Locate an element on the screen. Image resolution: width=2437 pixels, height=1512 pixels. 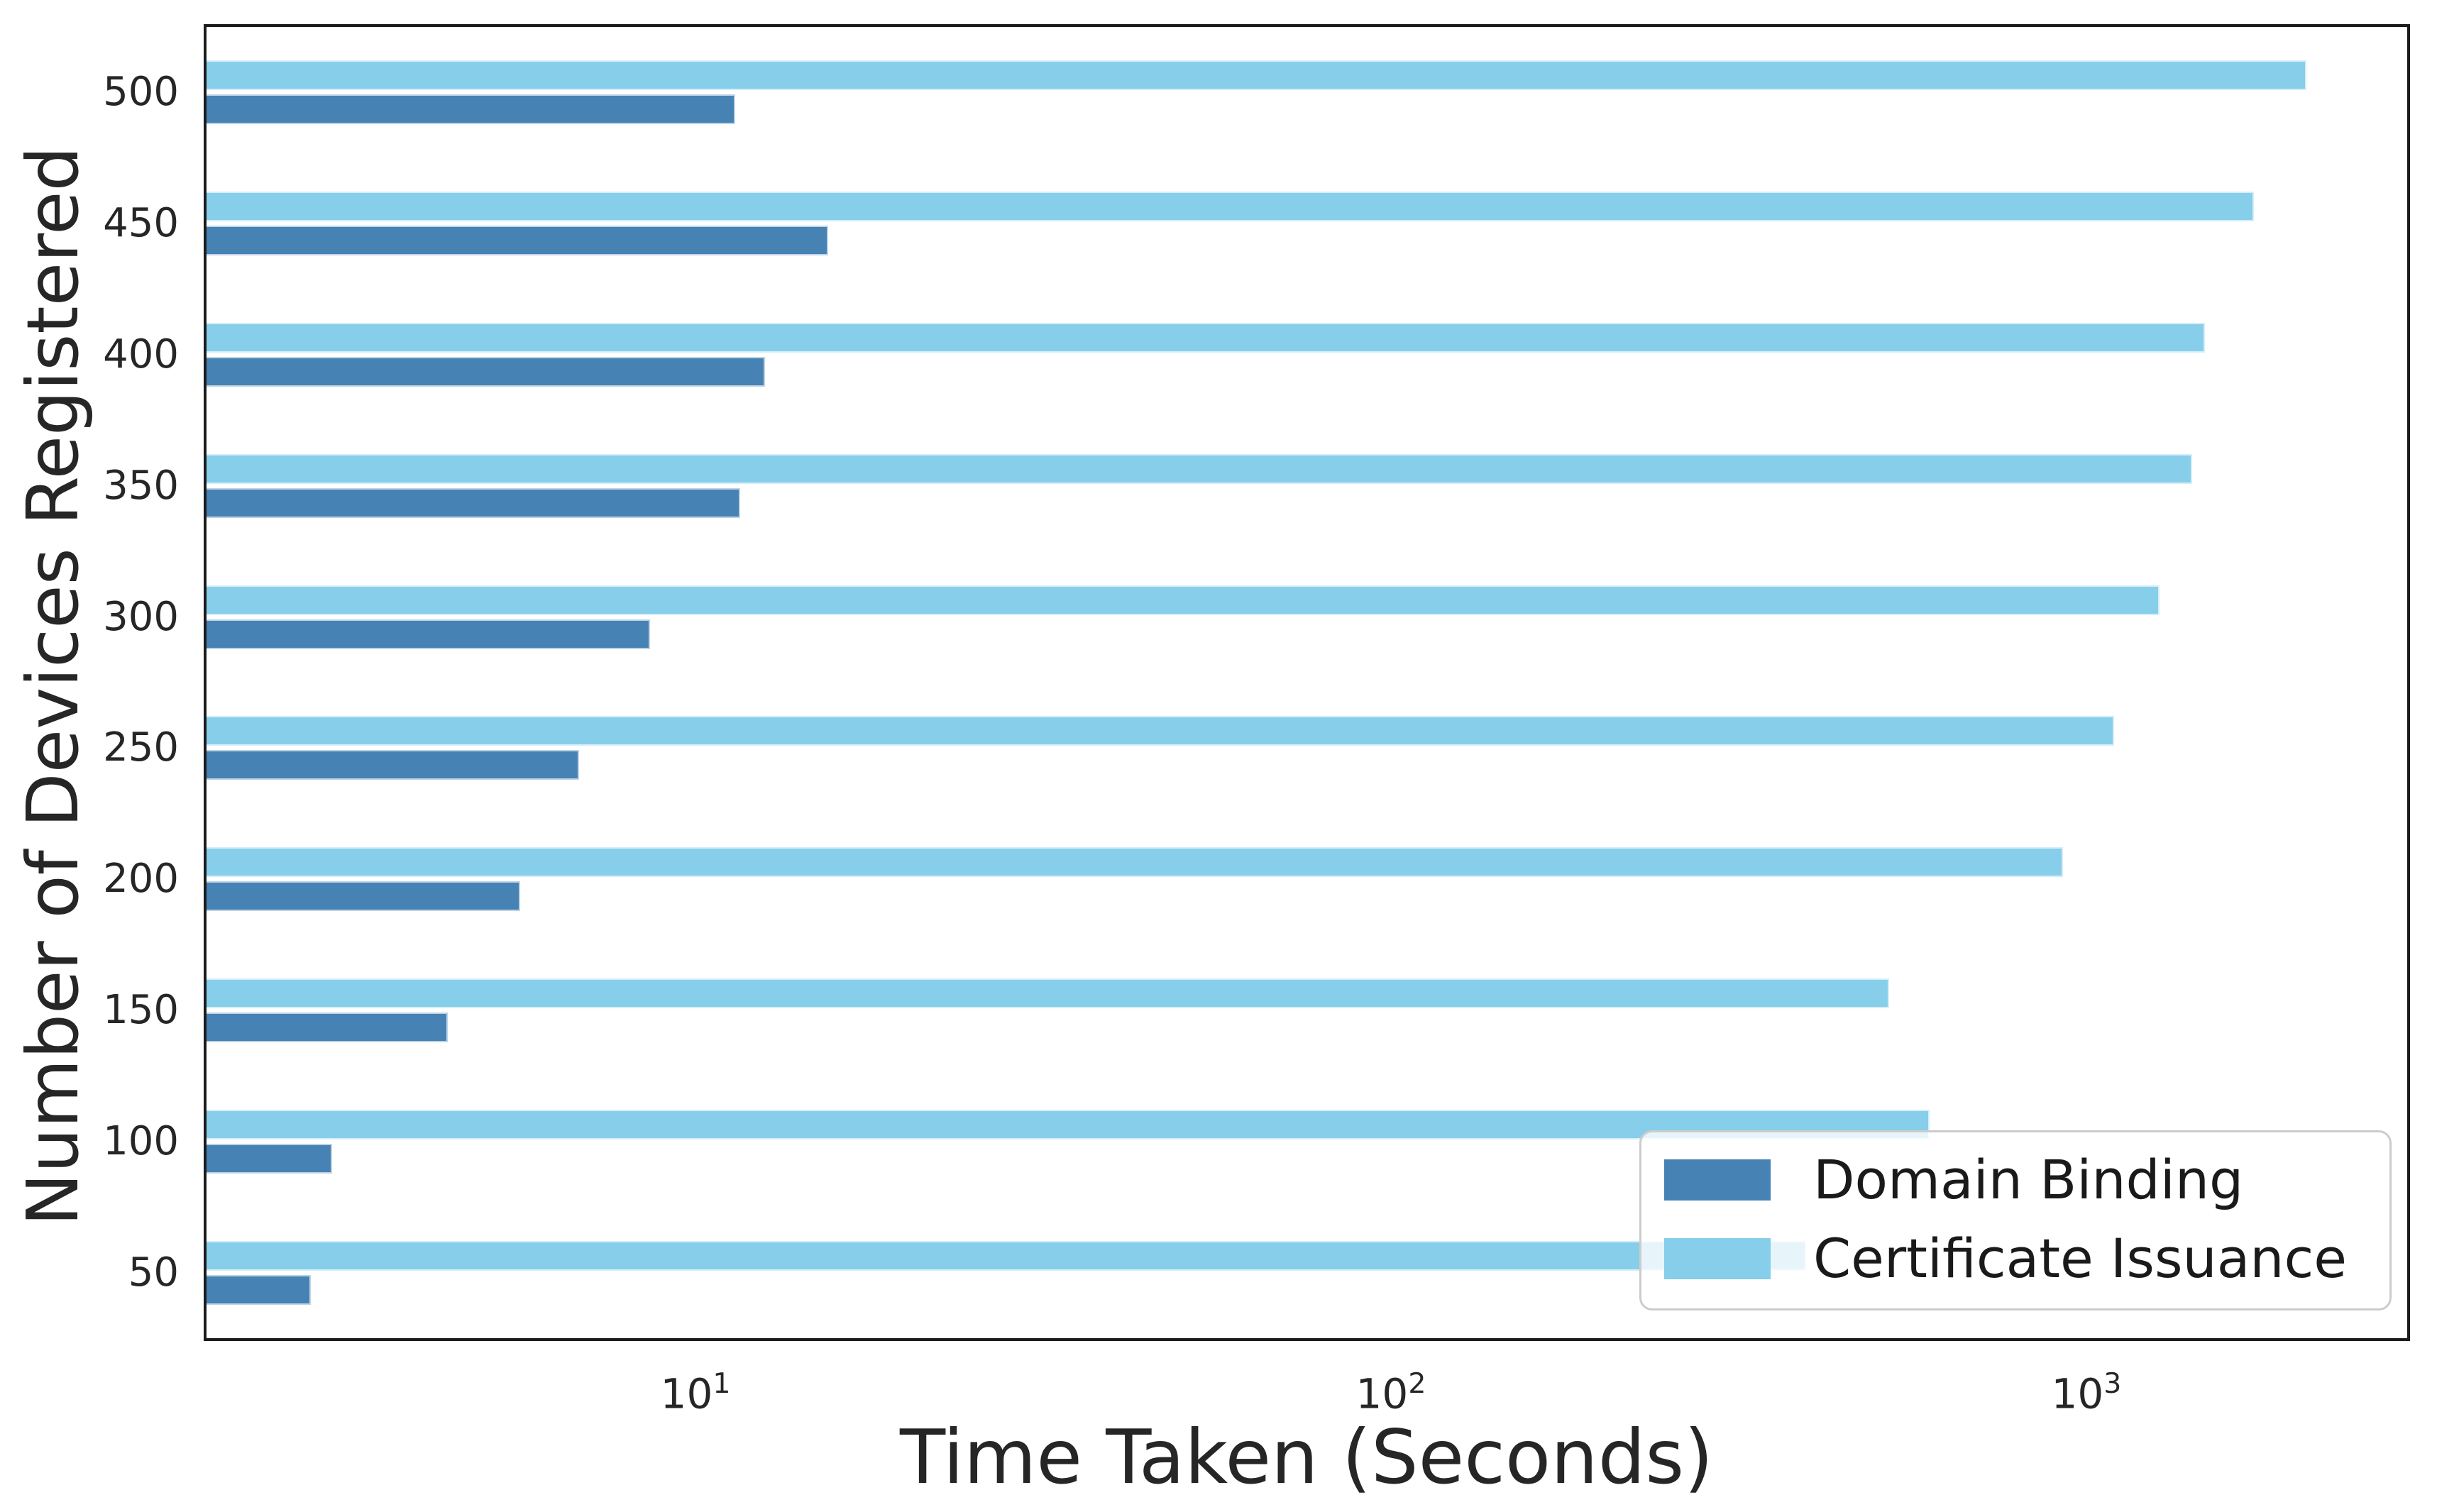
y-tick-label-150: 150 is located at coordinates (141, 1010).